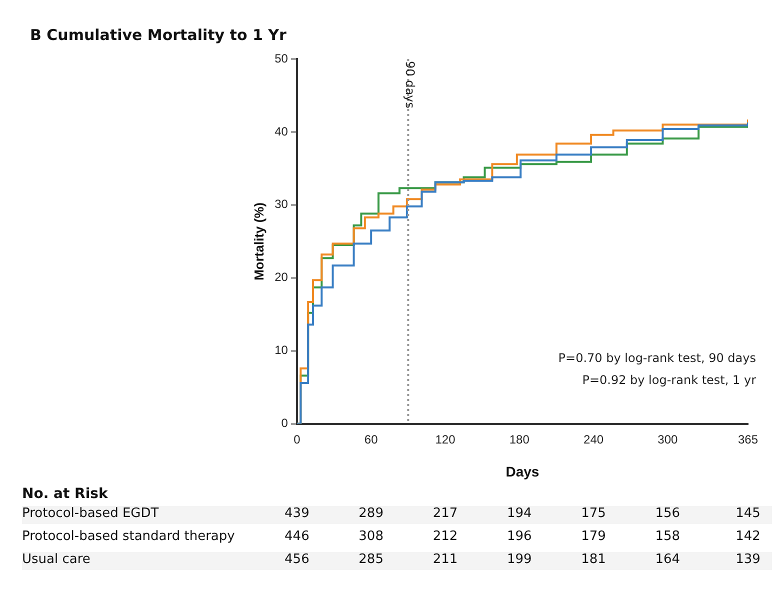  Describe the element at coordinates (281, 350) in the screenshot. I see `y-tick-label: 10` at that location.